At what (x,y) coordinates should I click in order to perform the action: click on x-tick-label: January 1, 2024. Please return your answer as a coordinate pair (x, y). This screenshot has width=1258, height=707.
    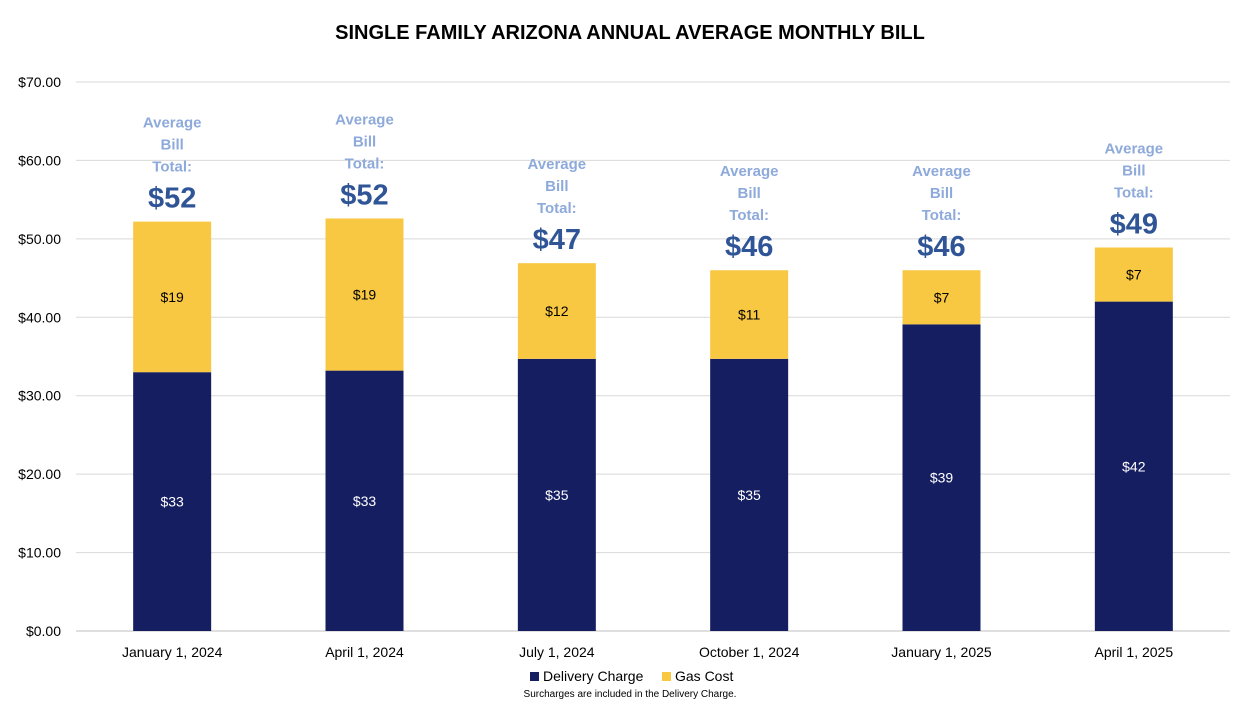
    Looking at the image, I should click on (172, 652).